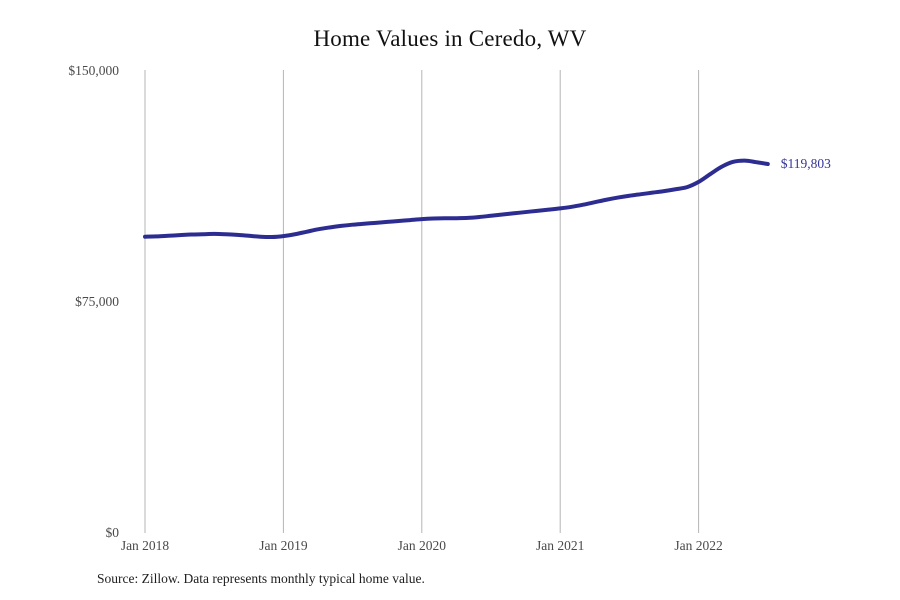 This screenshot has height=600, width=900. I want to click on x-axis-tick-label: Jan 2019, so click(283, 545).